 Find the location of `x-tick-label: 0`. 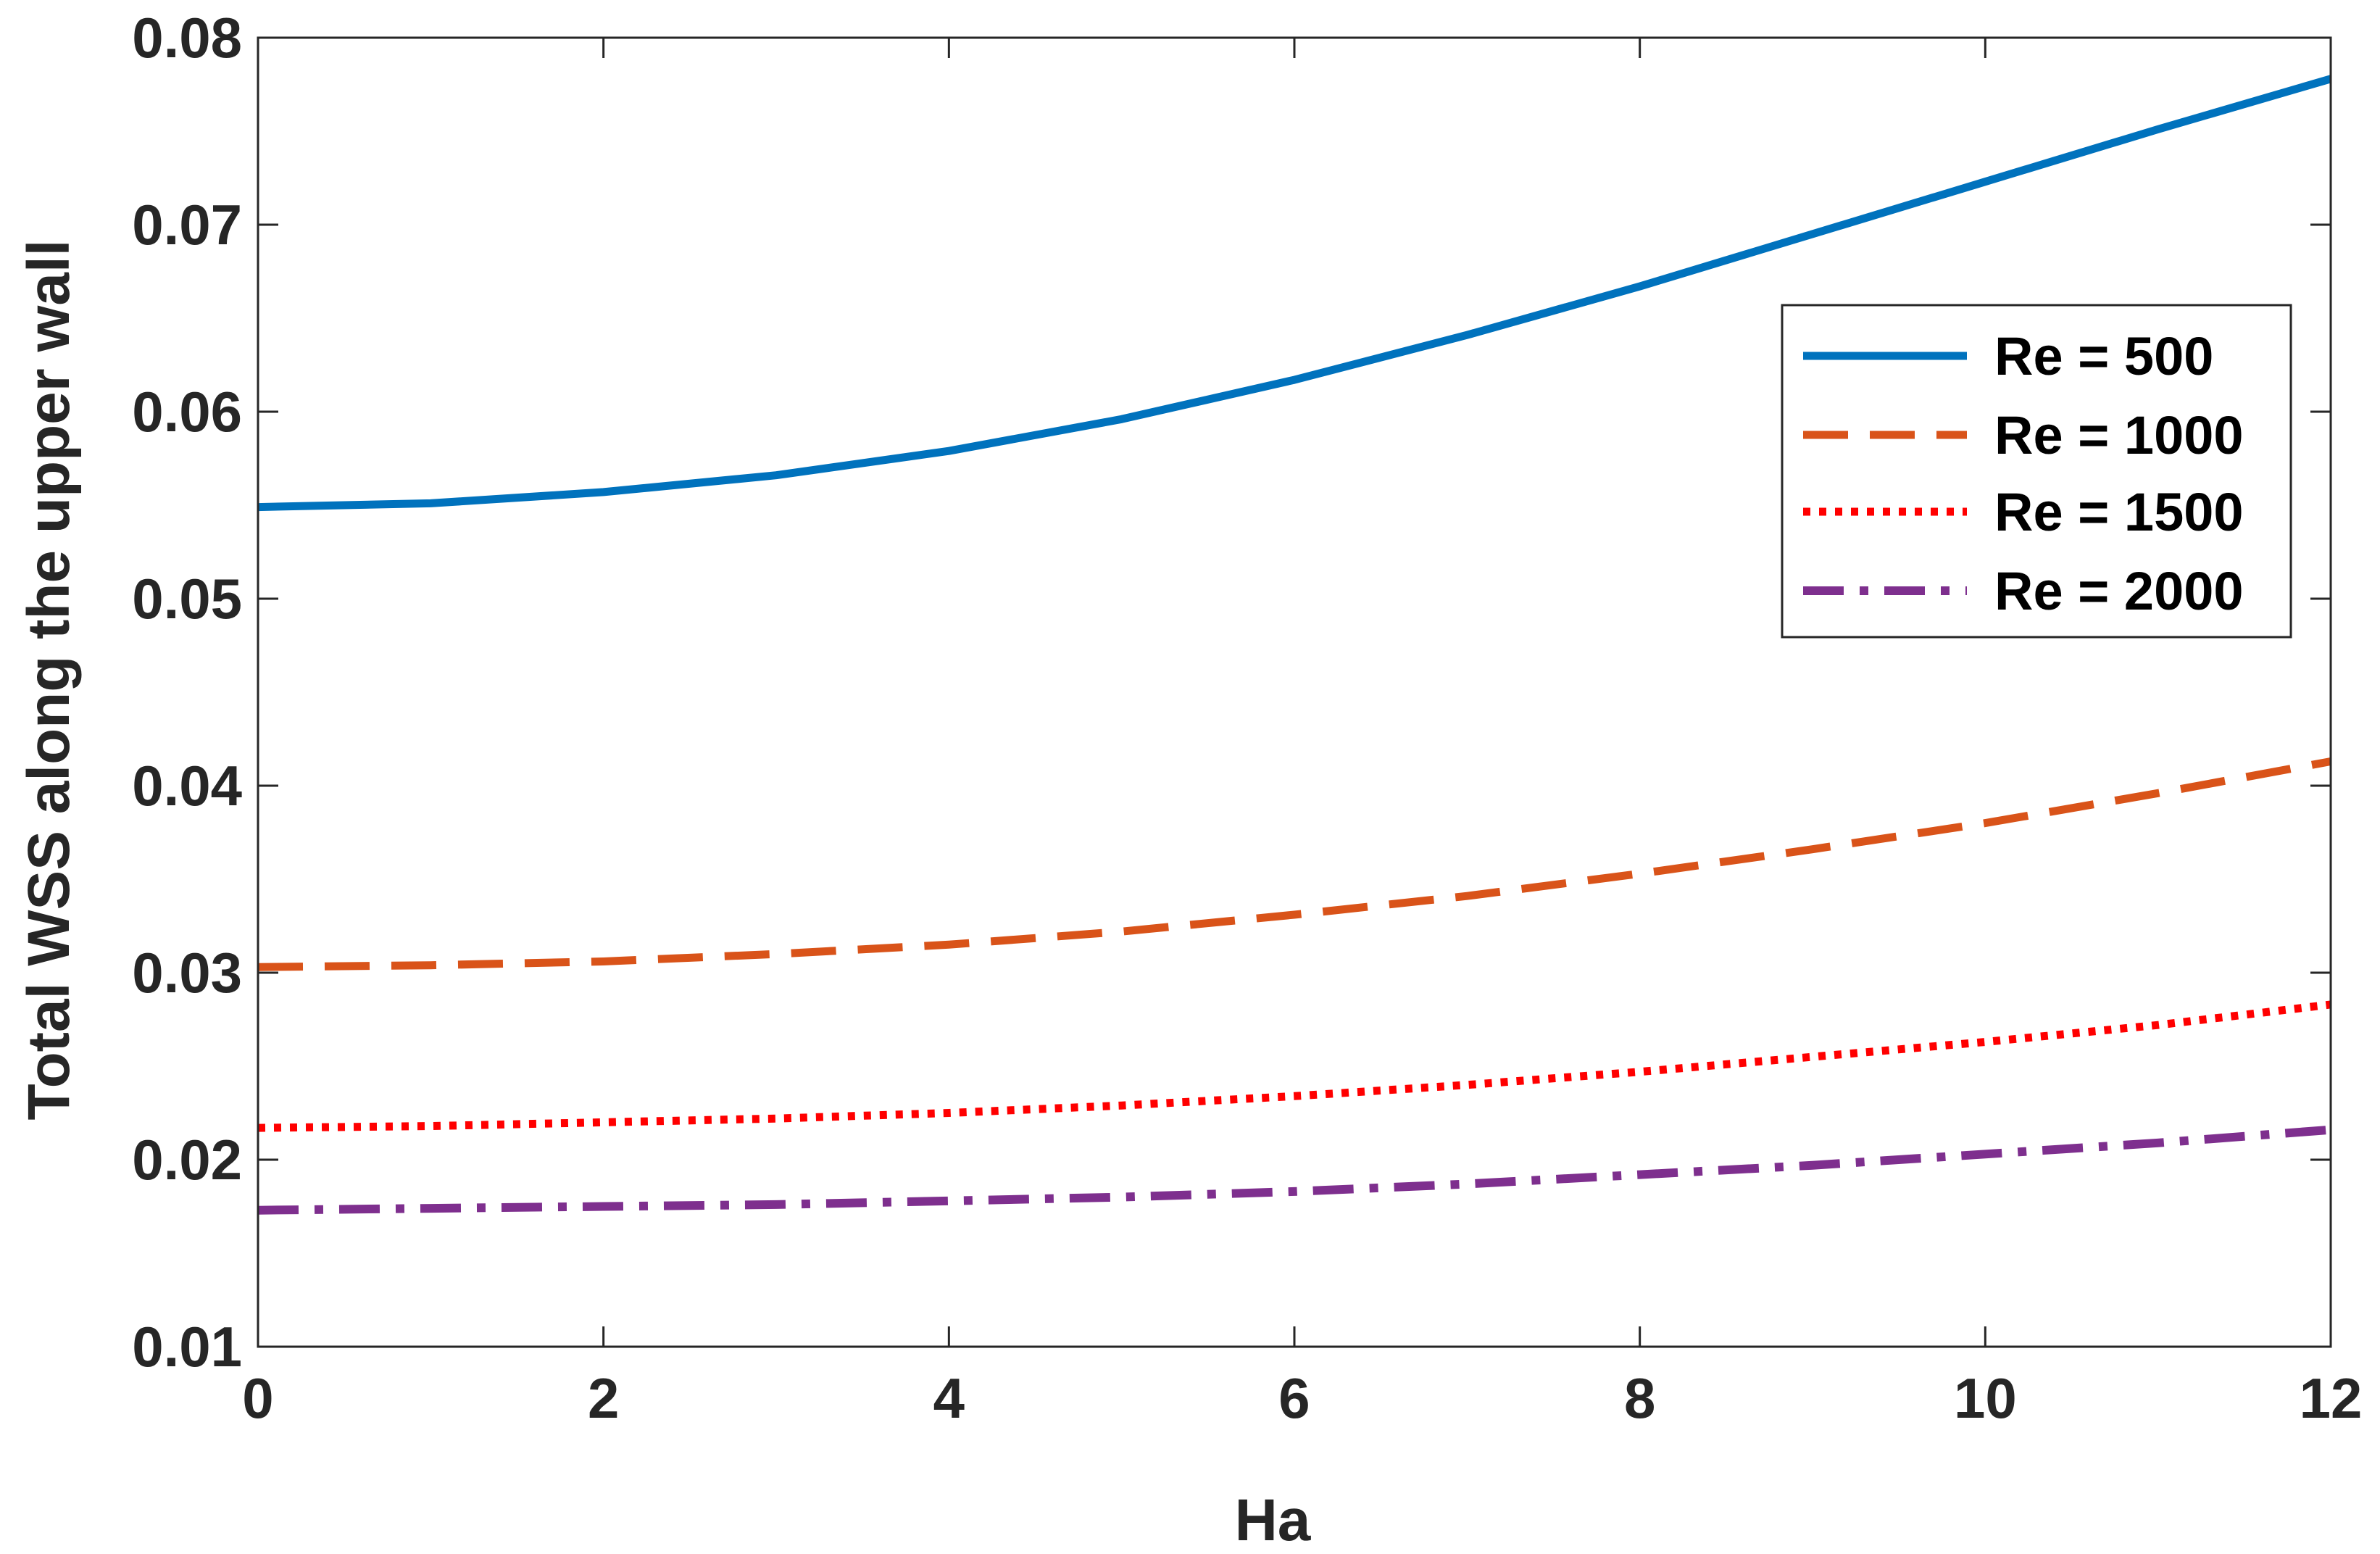

x-tick-label: 0 is located at coordinates (257, 1398).